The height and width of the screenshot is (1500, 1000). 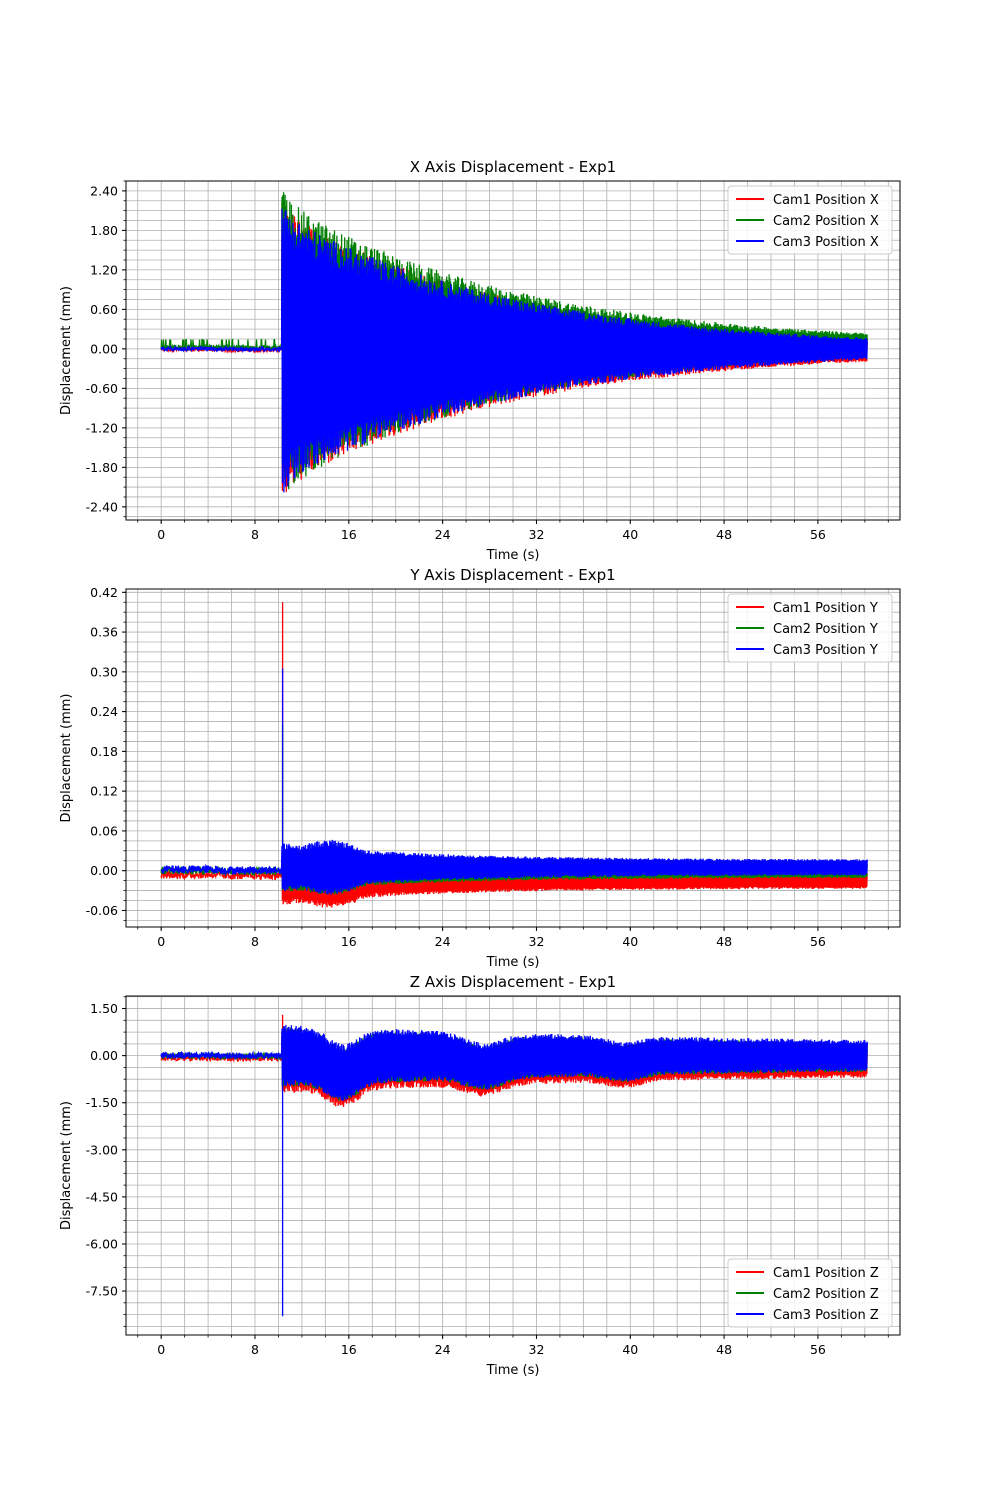 What do you see at coordinates (826, 221) in the screenshot?
I see `legend-entry: Cam2 Position X` at bounding box center [826, 221].